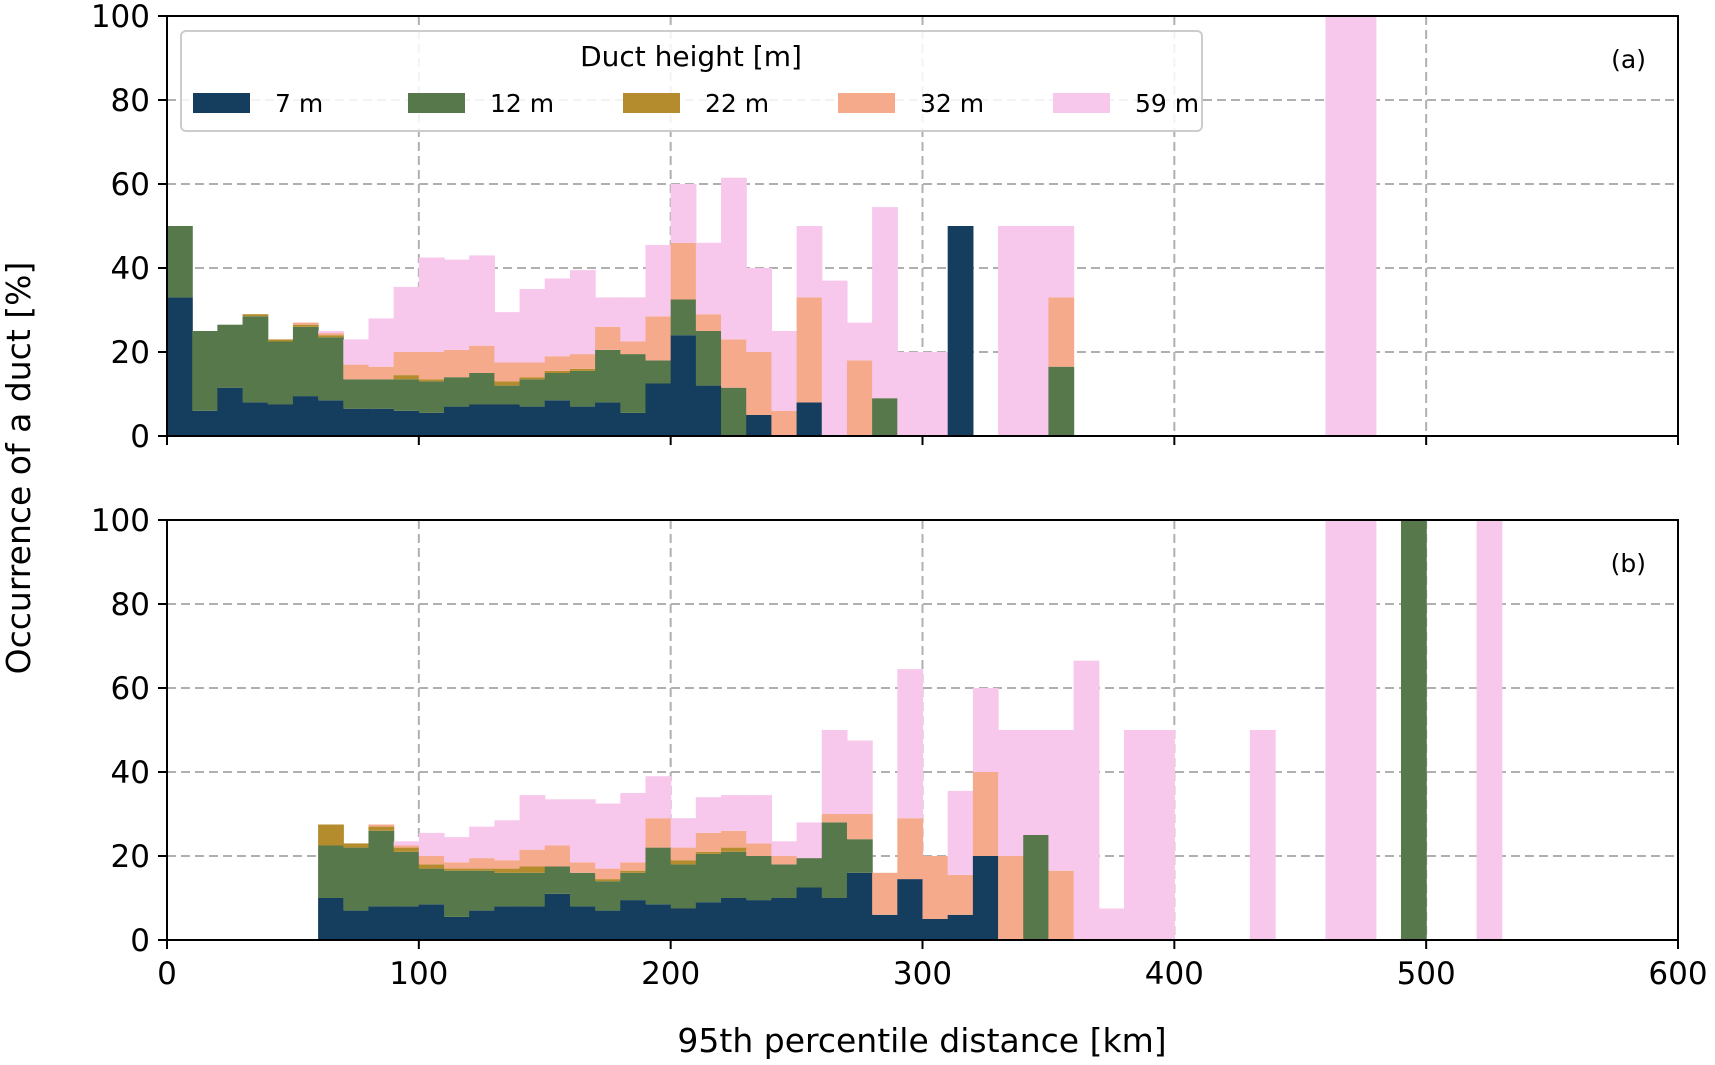  Describe the element at coordinates (1628, 563) in the screenshot. I see `panel-label: (b)` at that location.